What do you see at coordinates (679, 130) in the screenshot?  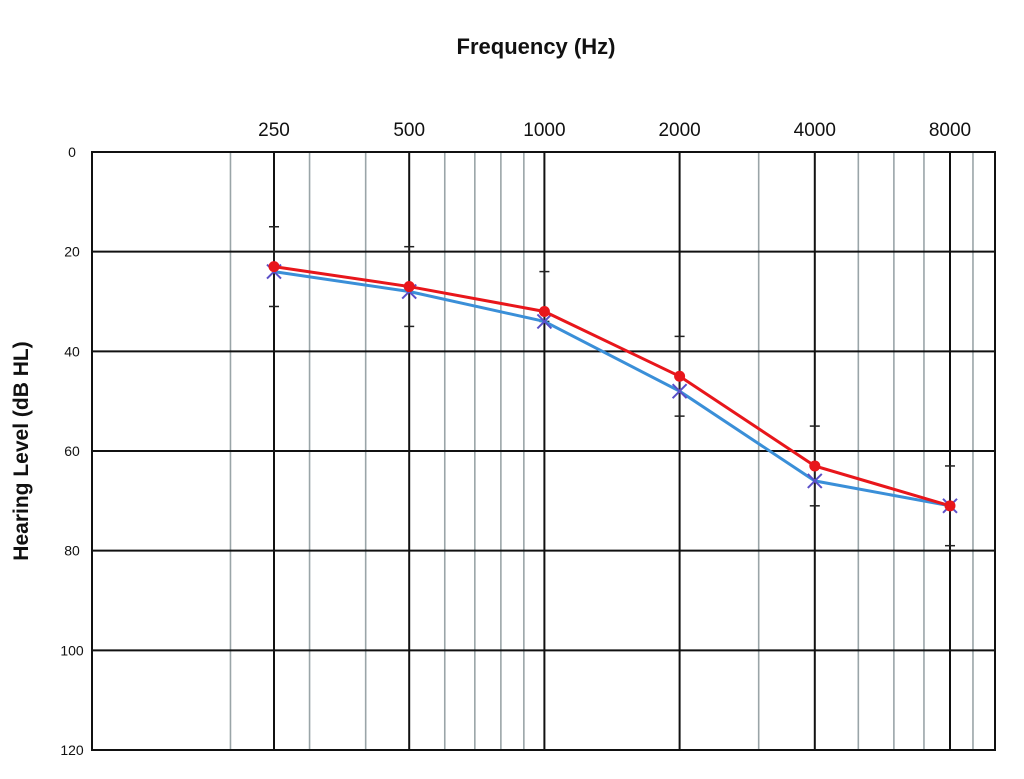 I see `x-tick-label: 2000` at bounding box center [679, 130].